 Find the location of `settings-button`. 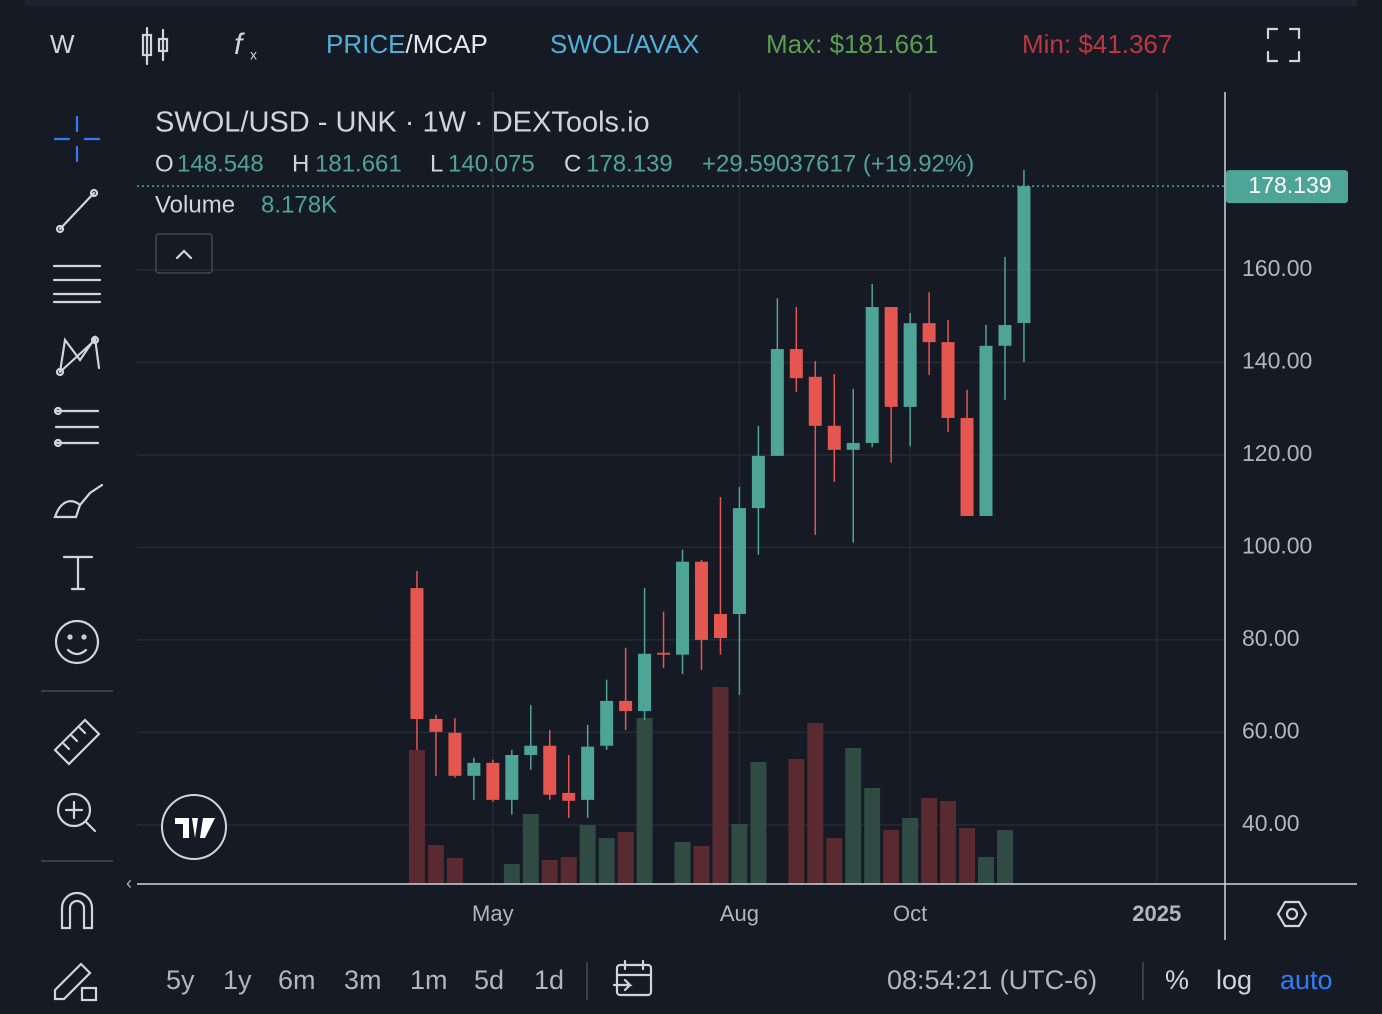

settings-button is located at coordinates (1292, 914).